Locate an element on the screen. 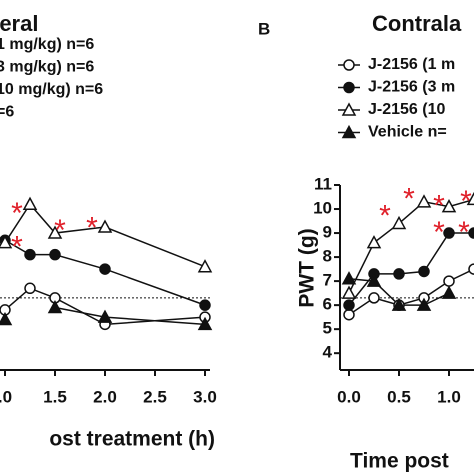 The width and height of the screenshot is (474, 474). x-tick-label: 1.5 is located at coordinates (55, 396).